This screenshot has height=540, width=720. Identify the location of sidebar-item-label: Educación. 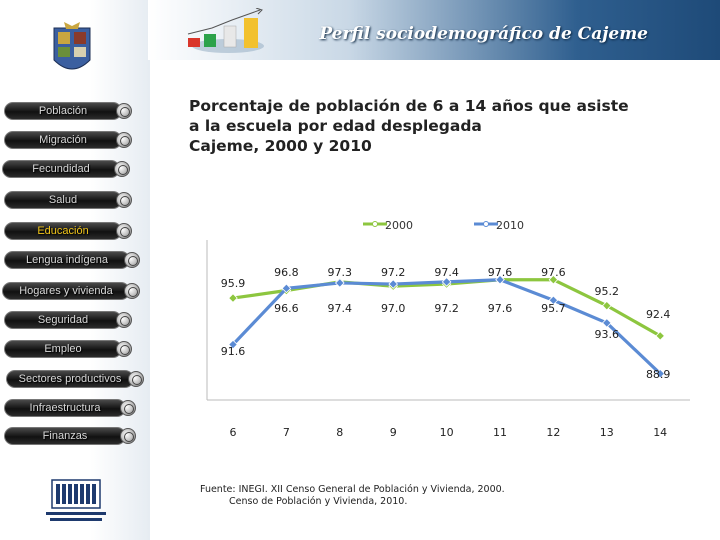
(63, 231).